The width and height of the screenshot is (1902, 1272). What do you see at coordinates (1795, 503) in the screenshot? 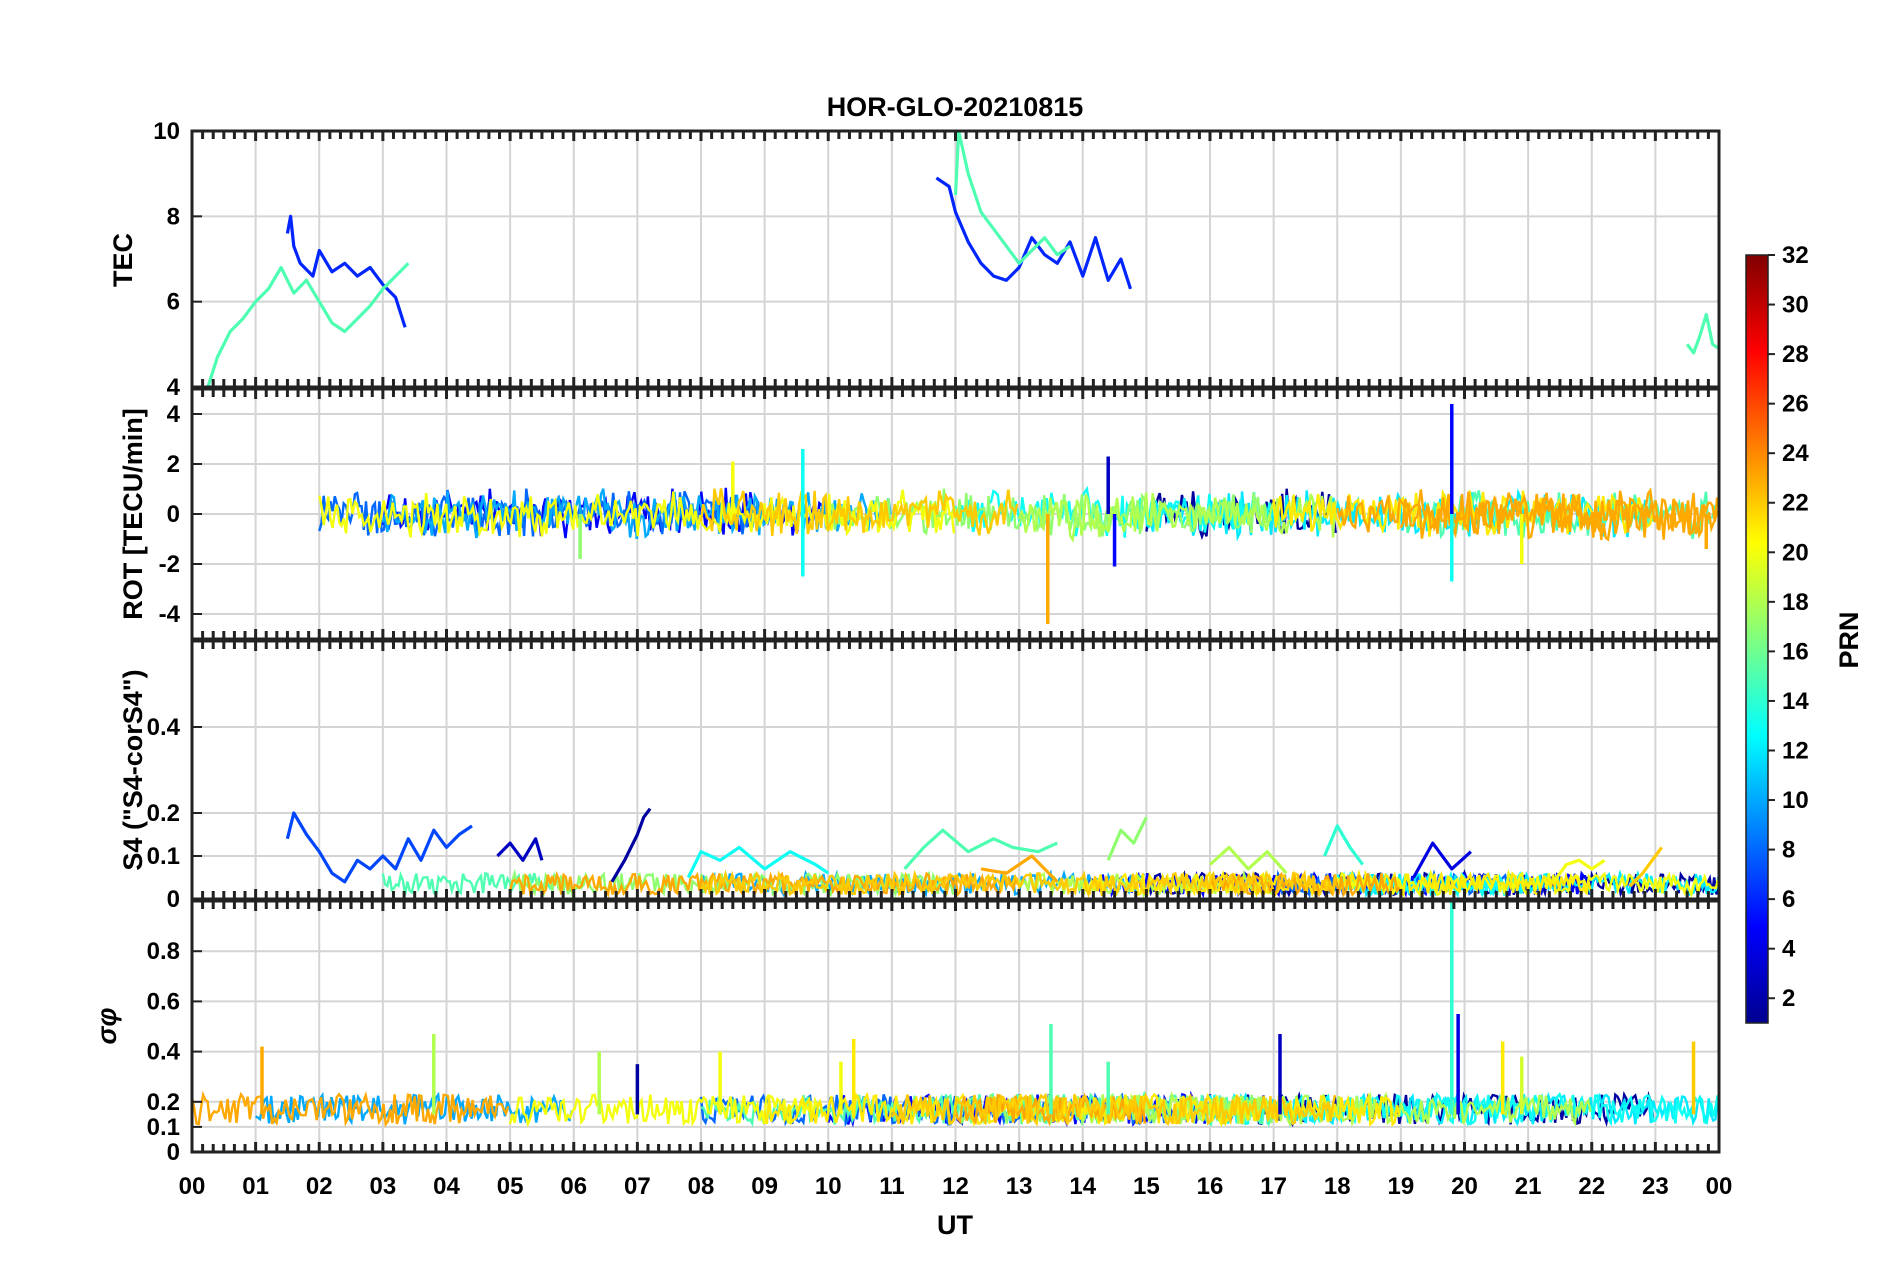
I see `colorbar-tick-label: 22` at bounding box center [1795, 503].